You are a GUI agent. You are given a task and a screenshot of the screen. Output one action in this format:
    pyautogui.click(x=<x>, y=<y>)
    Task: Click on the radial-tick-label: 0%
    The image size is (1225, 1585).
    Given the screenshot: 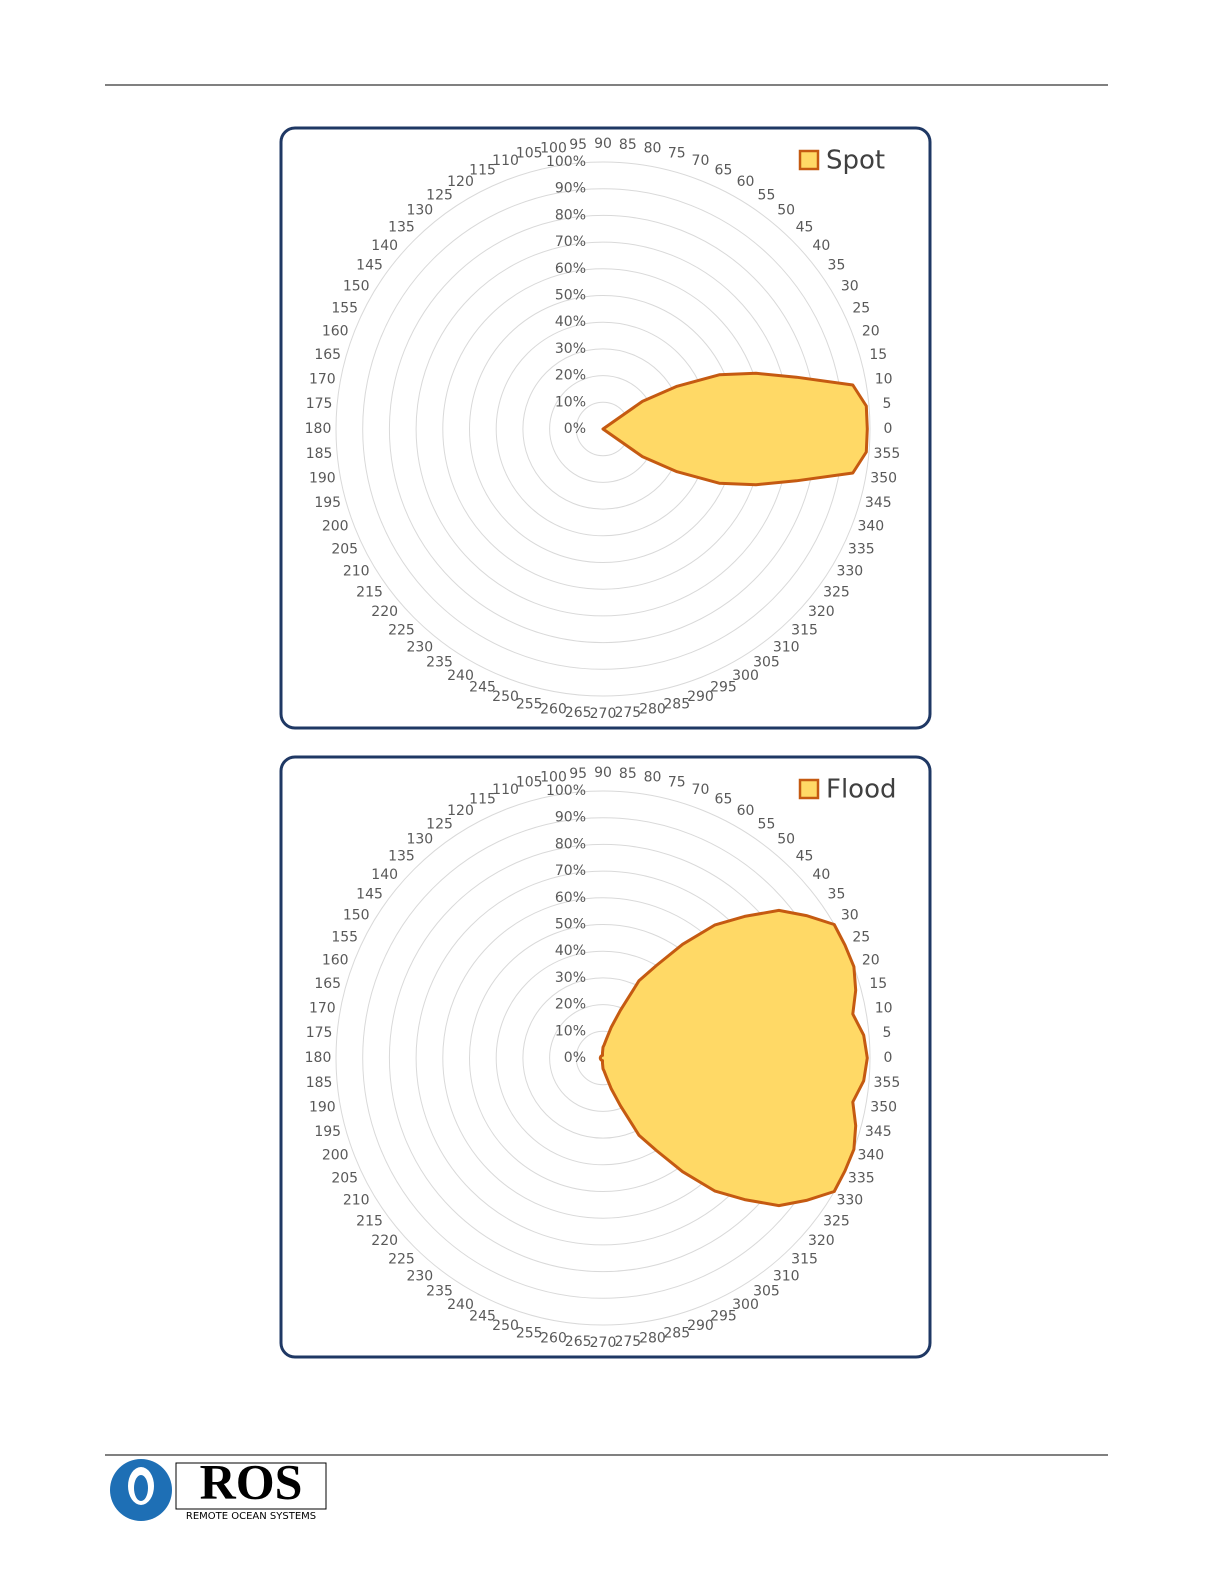 What is the action you would take?
    pyautogui.click(x=575, y=1058)
    